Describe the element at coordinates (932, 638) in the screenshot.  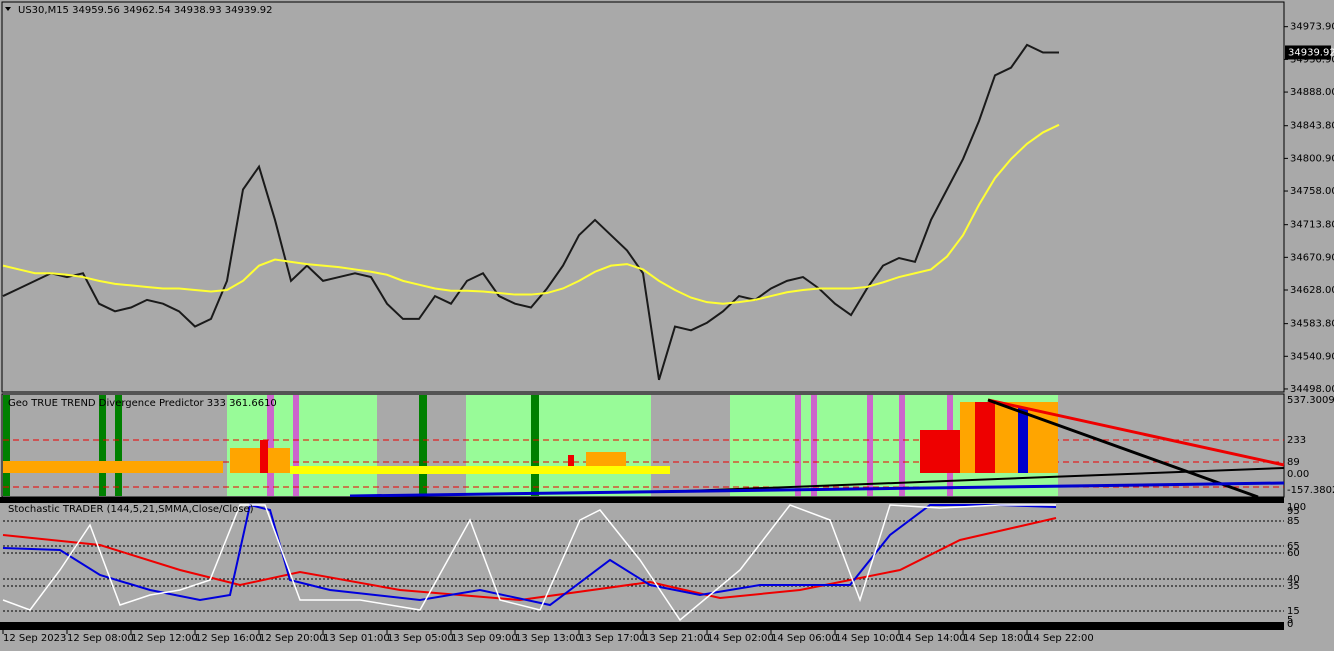
I see `x-tick-label: 14 Sep 14:00` at that location.